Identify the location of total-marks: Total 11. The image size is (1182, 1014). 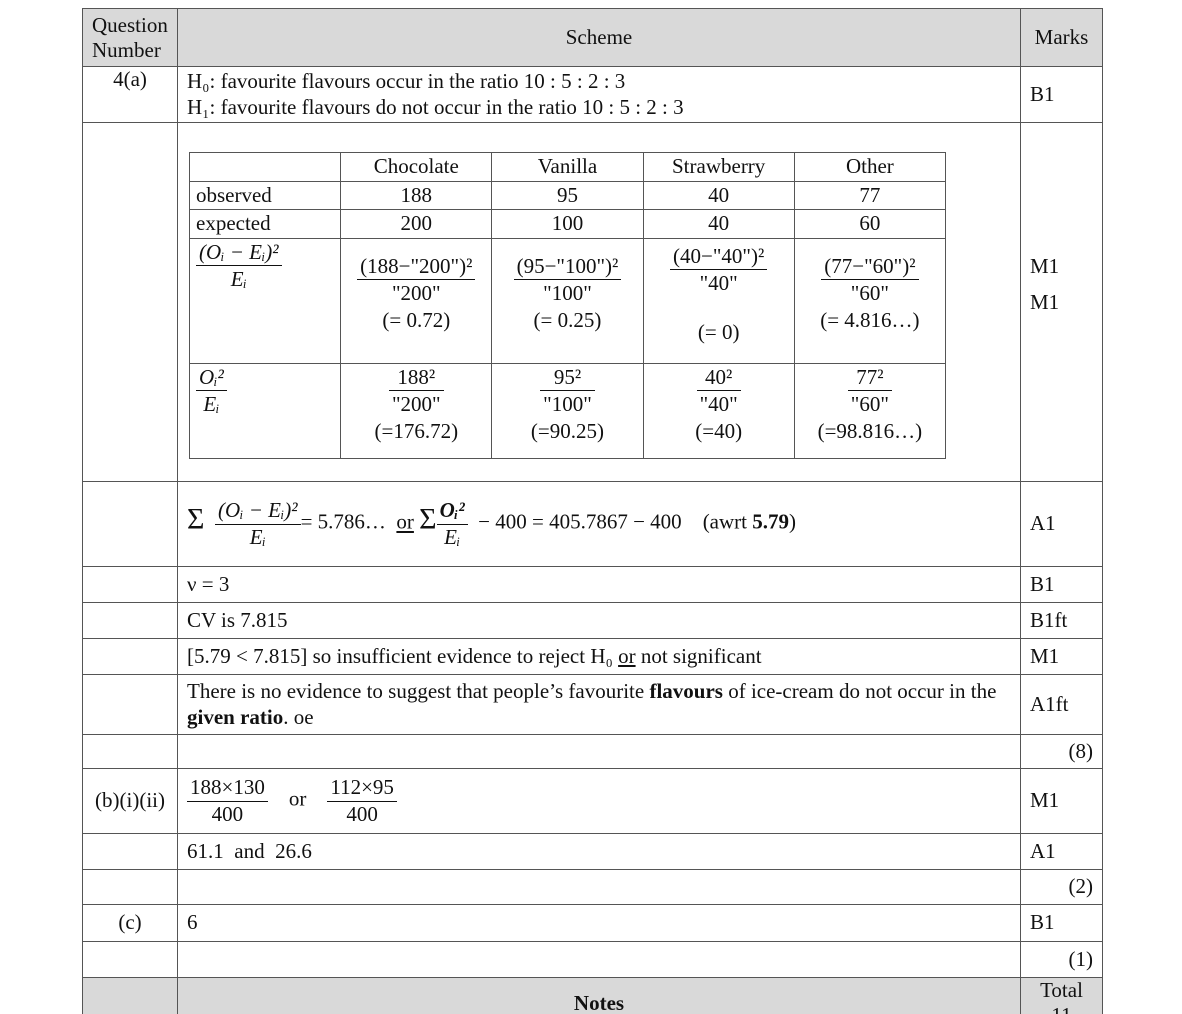
(1061, 995).